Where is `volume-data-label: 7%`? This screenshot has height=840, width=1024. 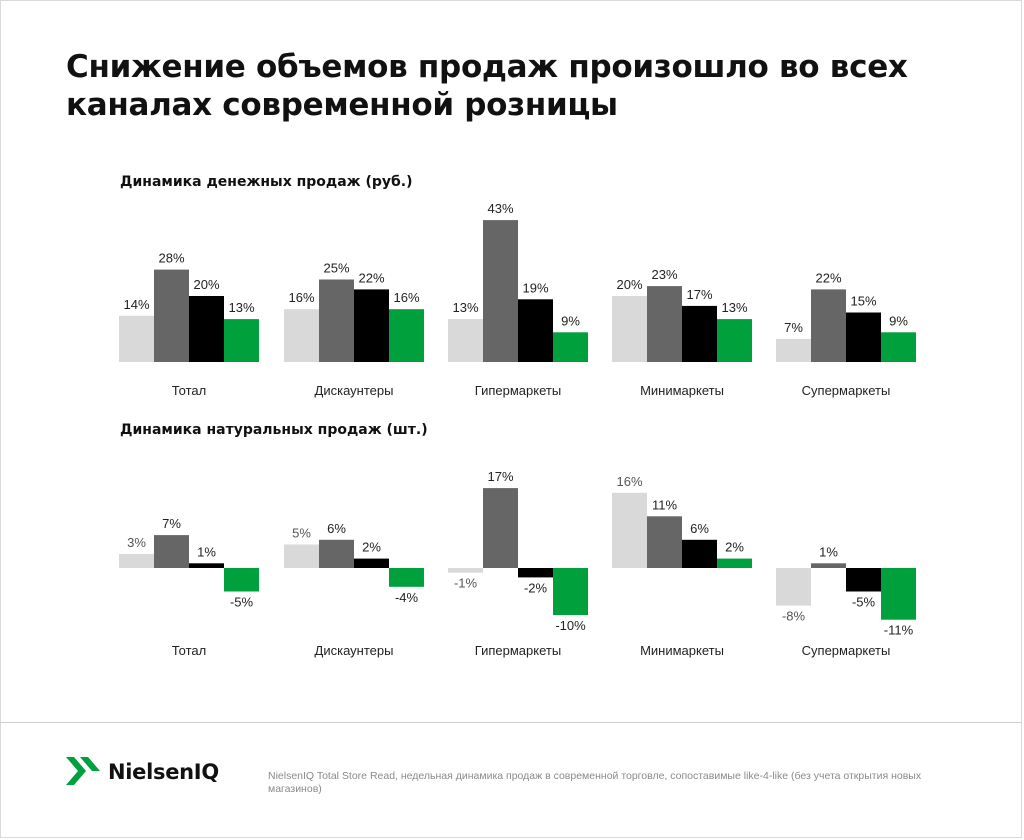
volume-data-label: 7% is located at coordinates (171, 523).